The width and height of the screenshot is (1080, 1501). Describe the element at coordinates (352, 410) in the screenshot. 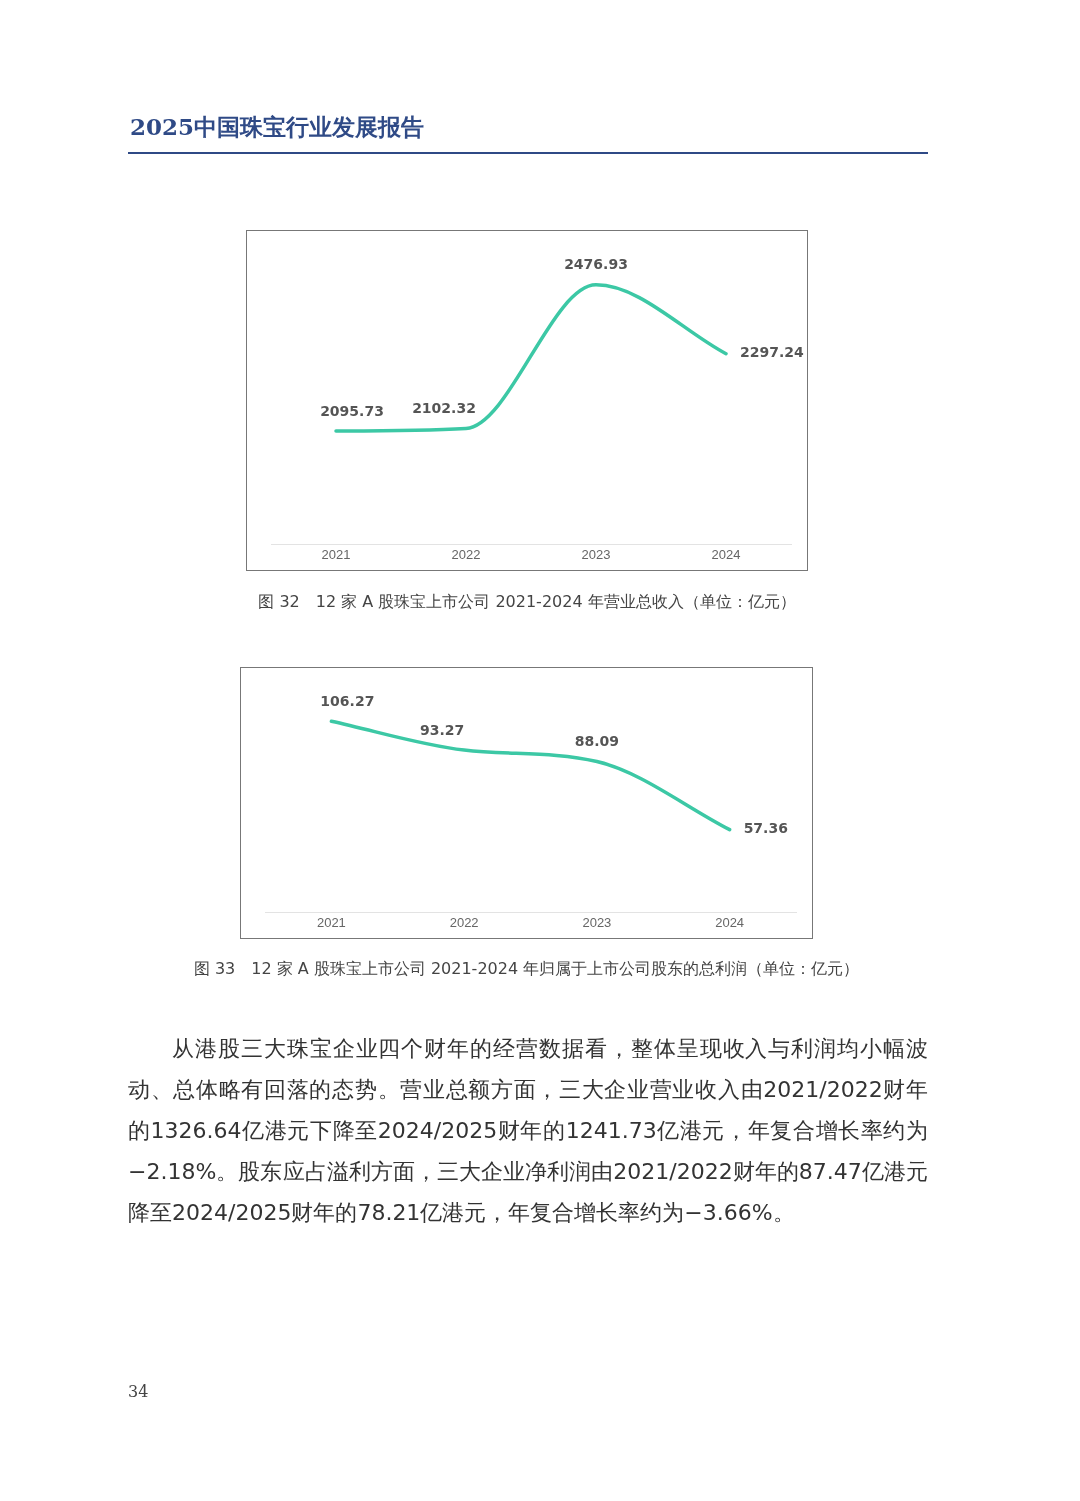

I see `data-label: 2095.73` at that location.